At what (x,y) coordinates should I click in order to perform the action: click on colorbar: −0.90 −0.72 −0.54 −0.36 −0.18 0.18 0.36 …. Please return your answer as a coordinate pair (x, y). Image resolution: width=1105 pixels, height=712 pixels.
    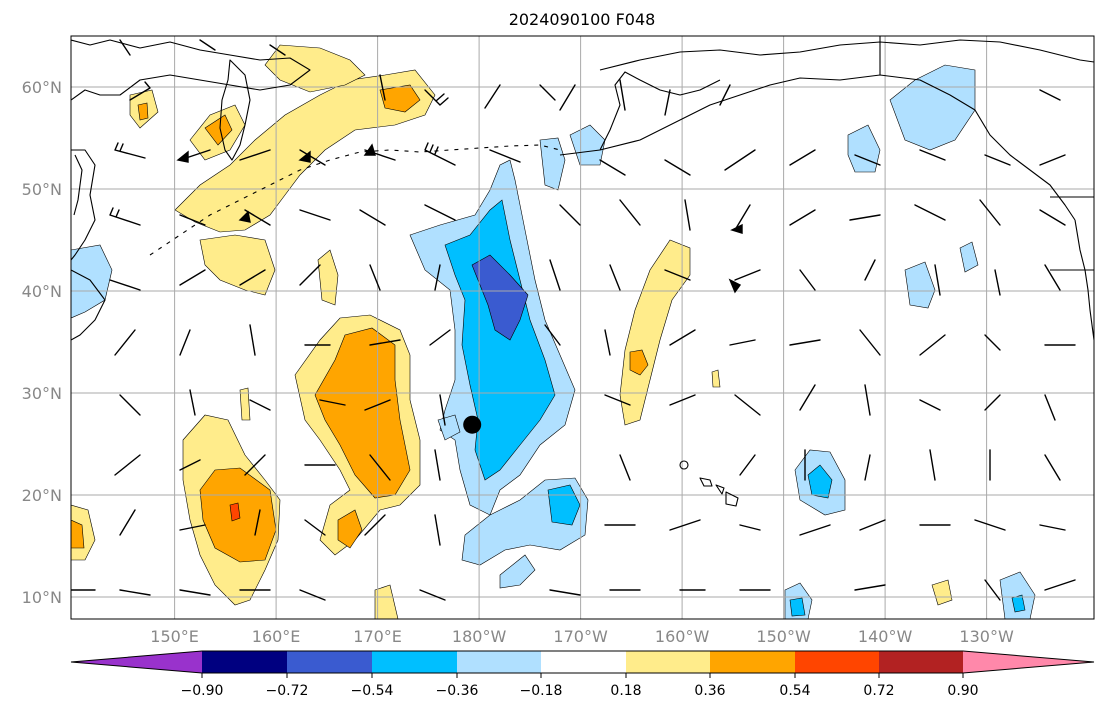
    Looking at the image, I should click on (582, 674).